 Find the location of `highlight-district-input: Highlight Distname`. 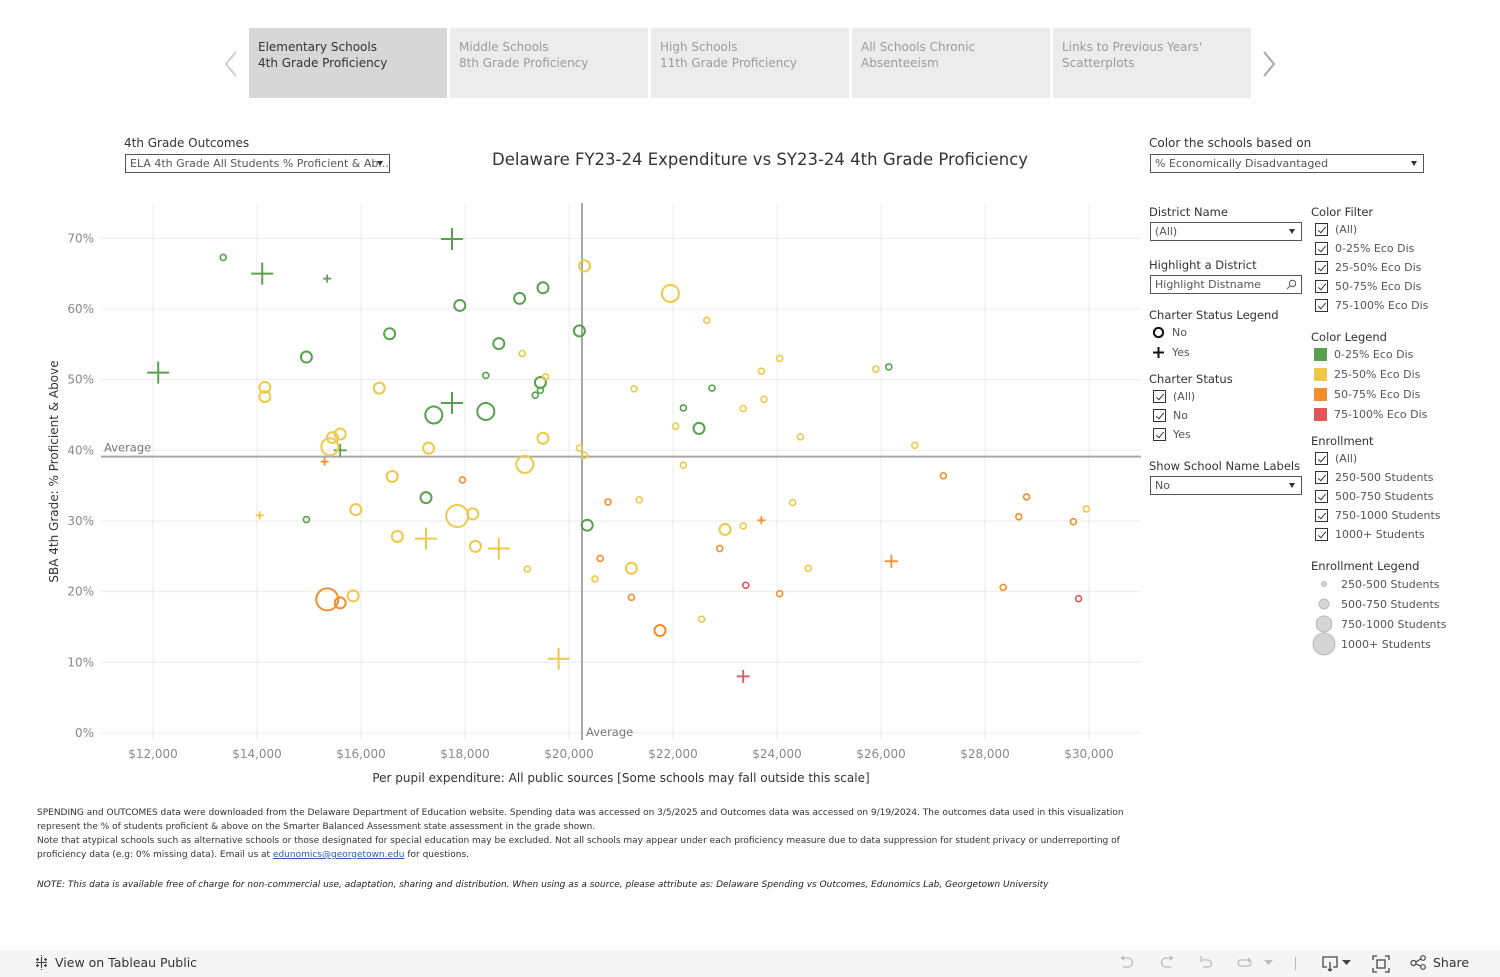

highlight-district-input: Highlight Distname is located at coordinates (1226, 284).